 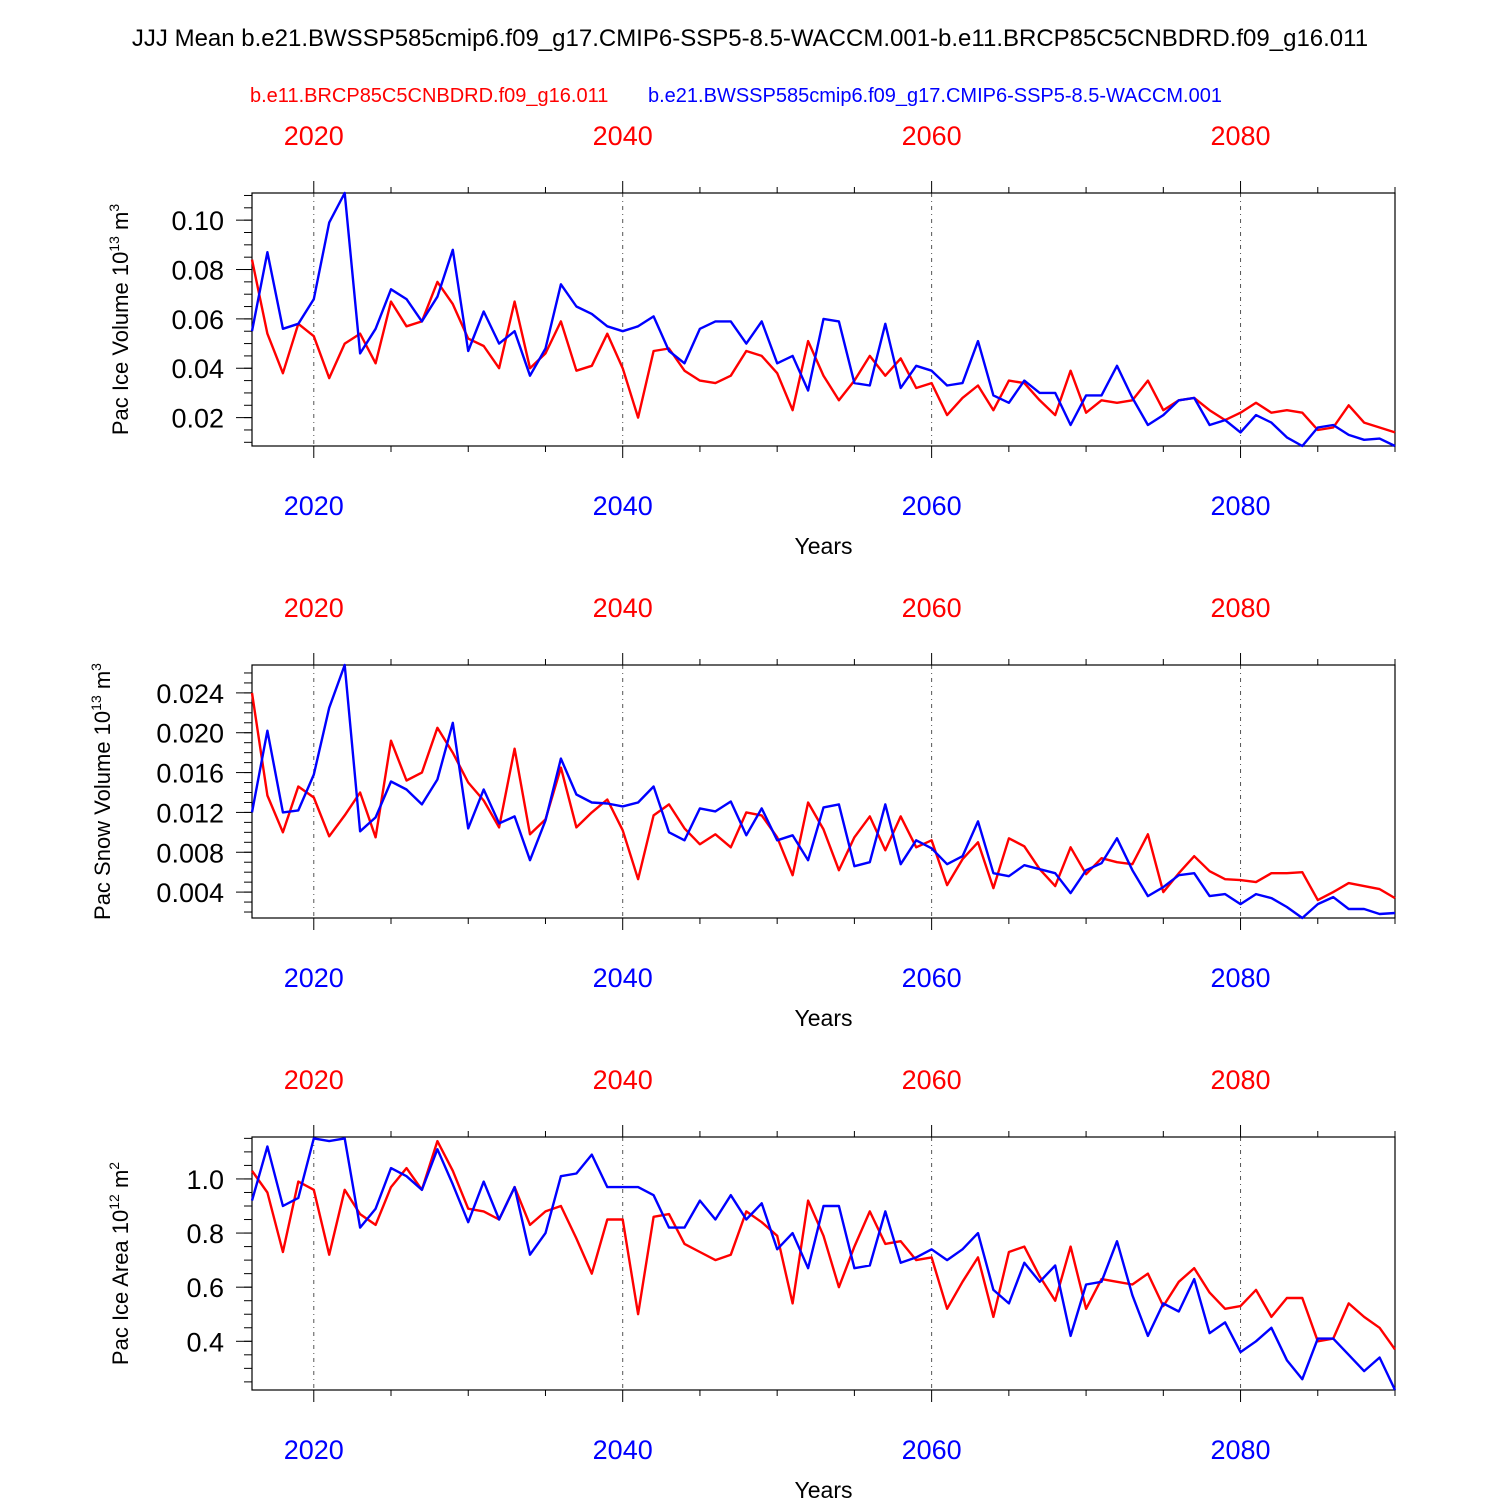 I want to click on y-tick-label: 0.08, so click(x=197, y=271).